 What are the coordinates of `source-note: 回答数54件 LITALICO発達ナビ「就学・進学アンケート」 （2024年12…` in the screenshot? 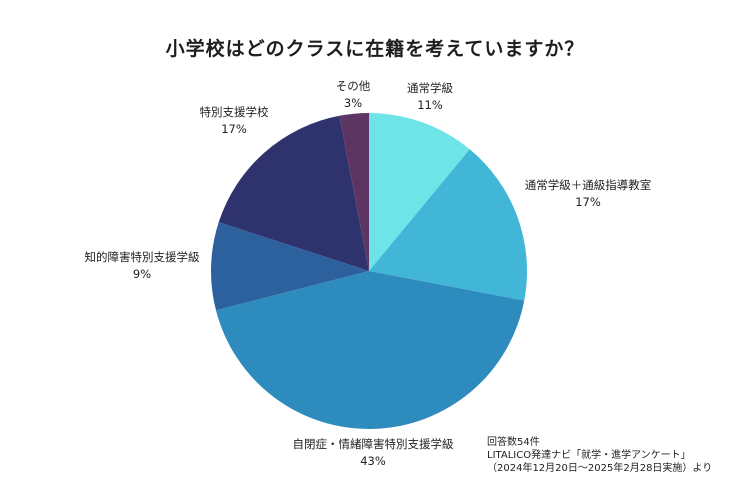 It's located at (599, 455).